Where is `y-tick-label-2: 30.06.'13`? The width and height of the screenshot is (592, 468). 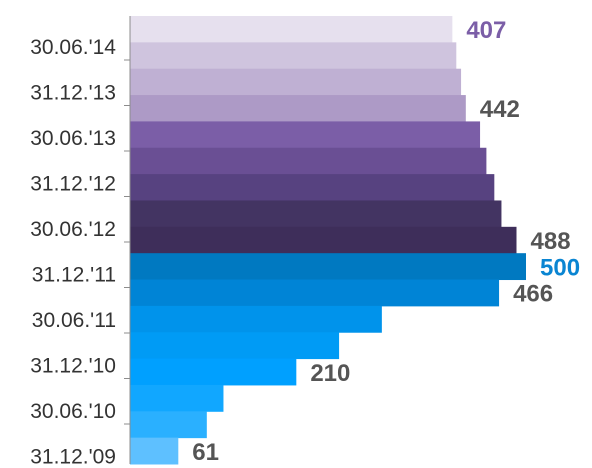
y-tick-label-2: 30.06.'13 is located at coordinates (73, 138).